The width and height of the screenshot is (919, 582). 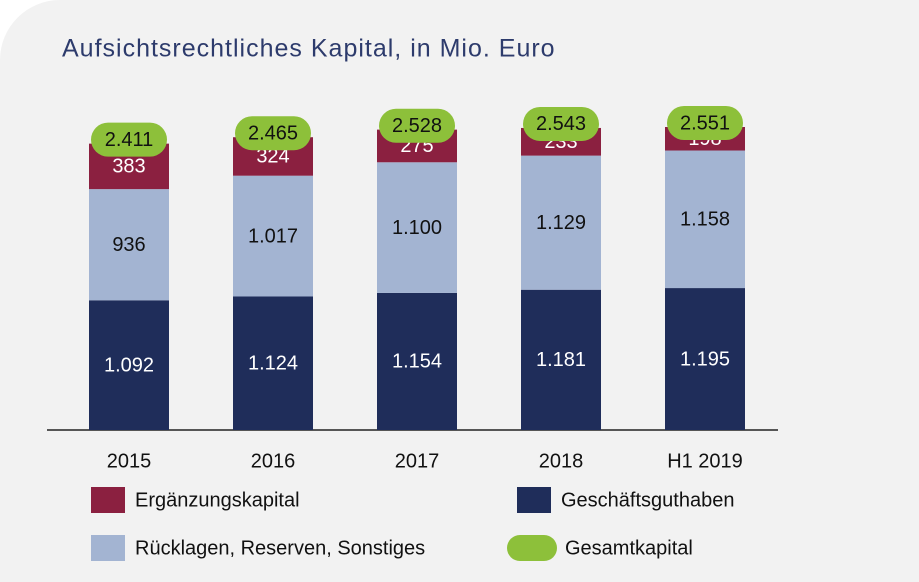 I want to click on data-label: 1.100, so click(x=417, y=228).